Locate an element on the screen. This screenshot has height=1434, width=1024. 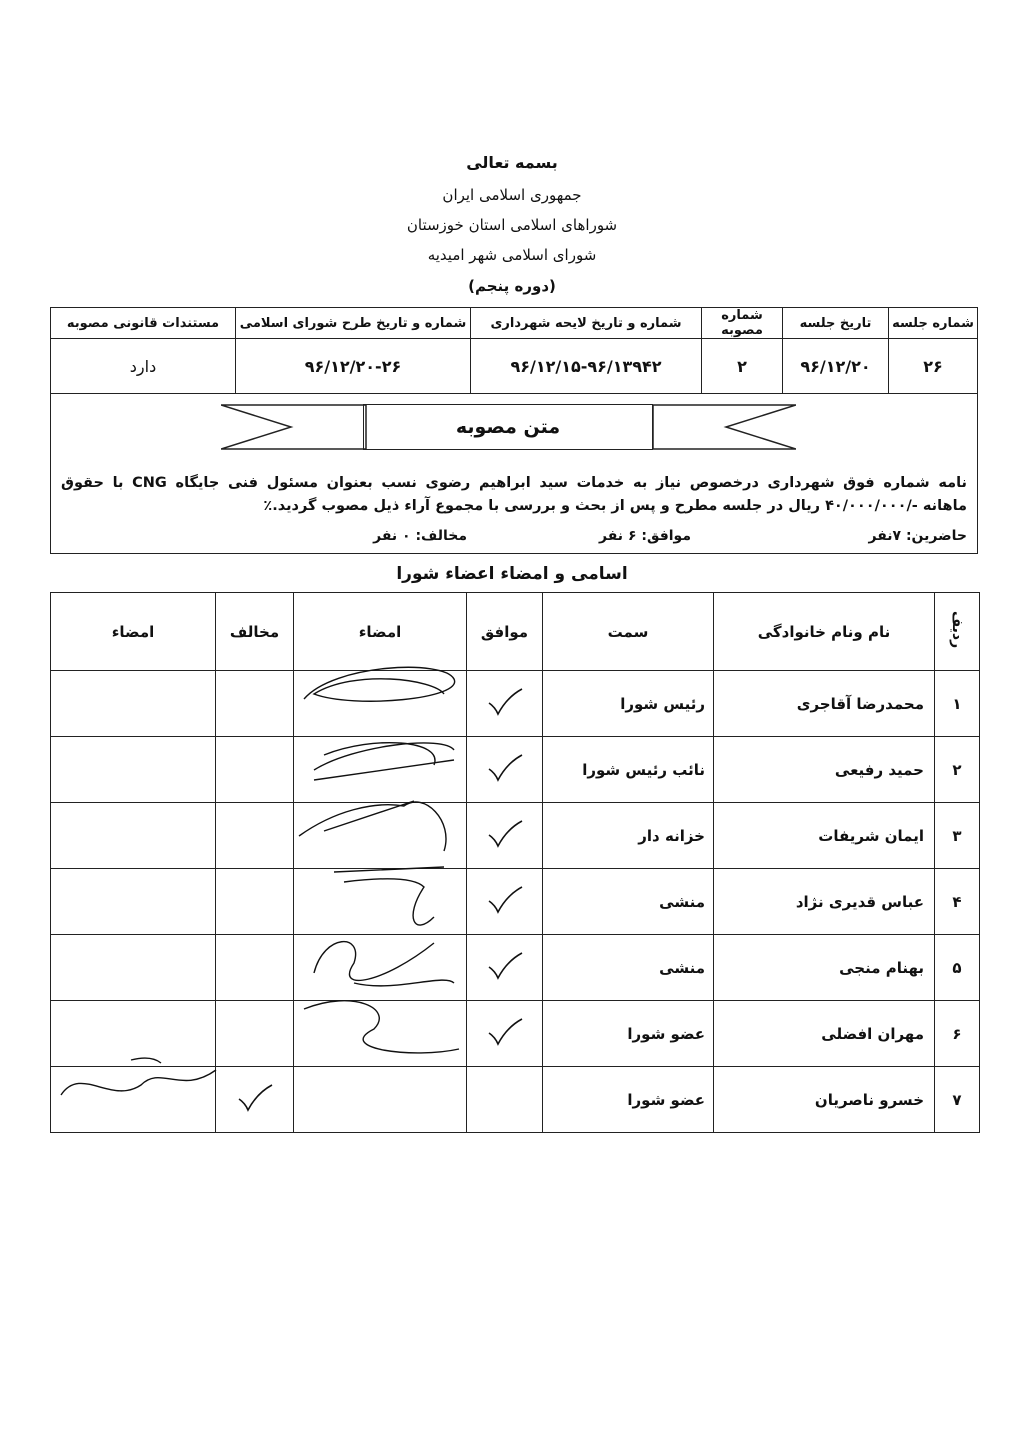
plan-number: ۹۶/۱۲/۲۰-۲۶ is located at coordinates (353, 366).